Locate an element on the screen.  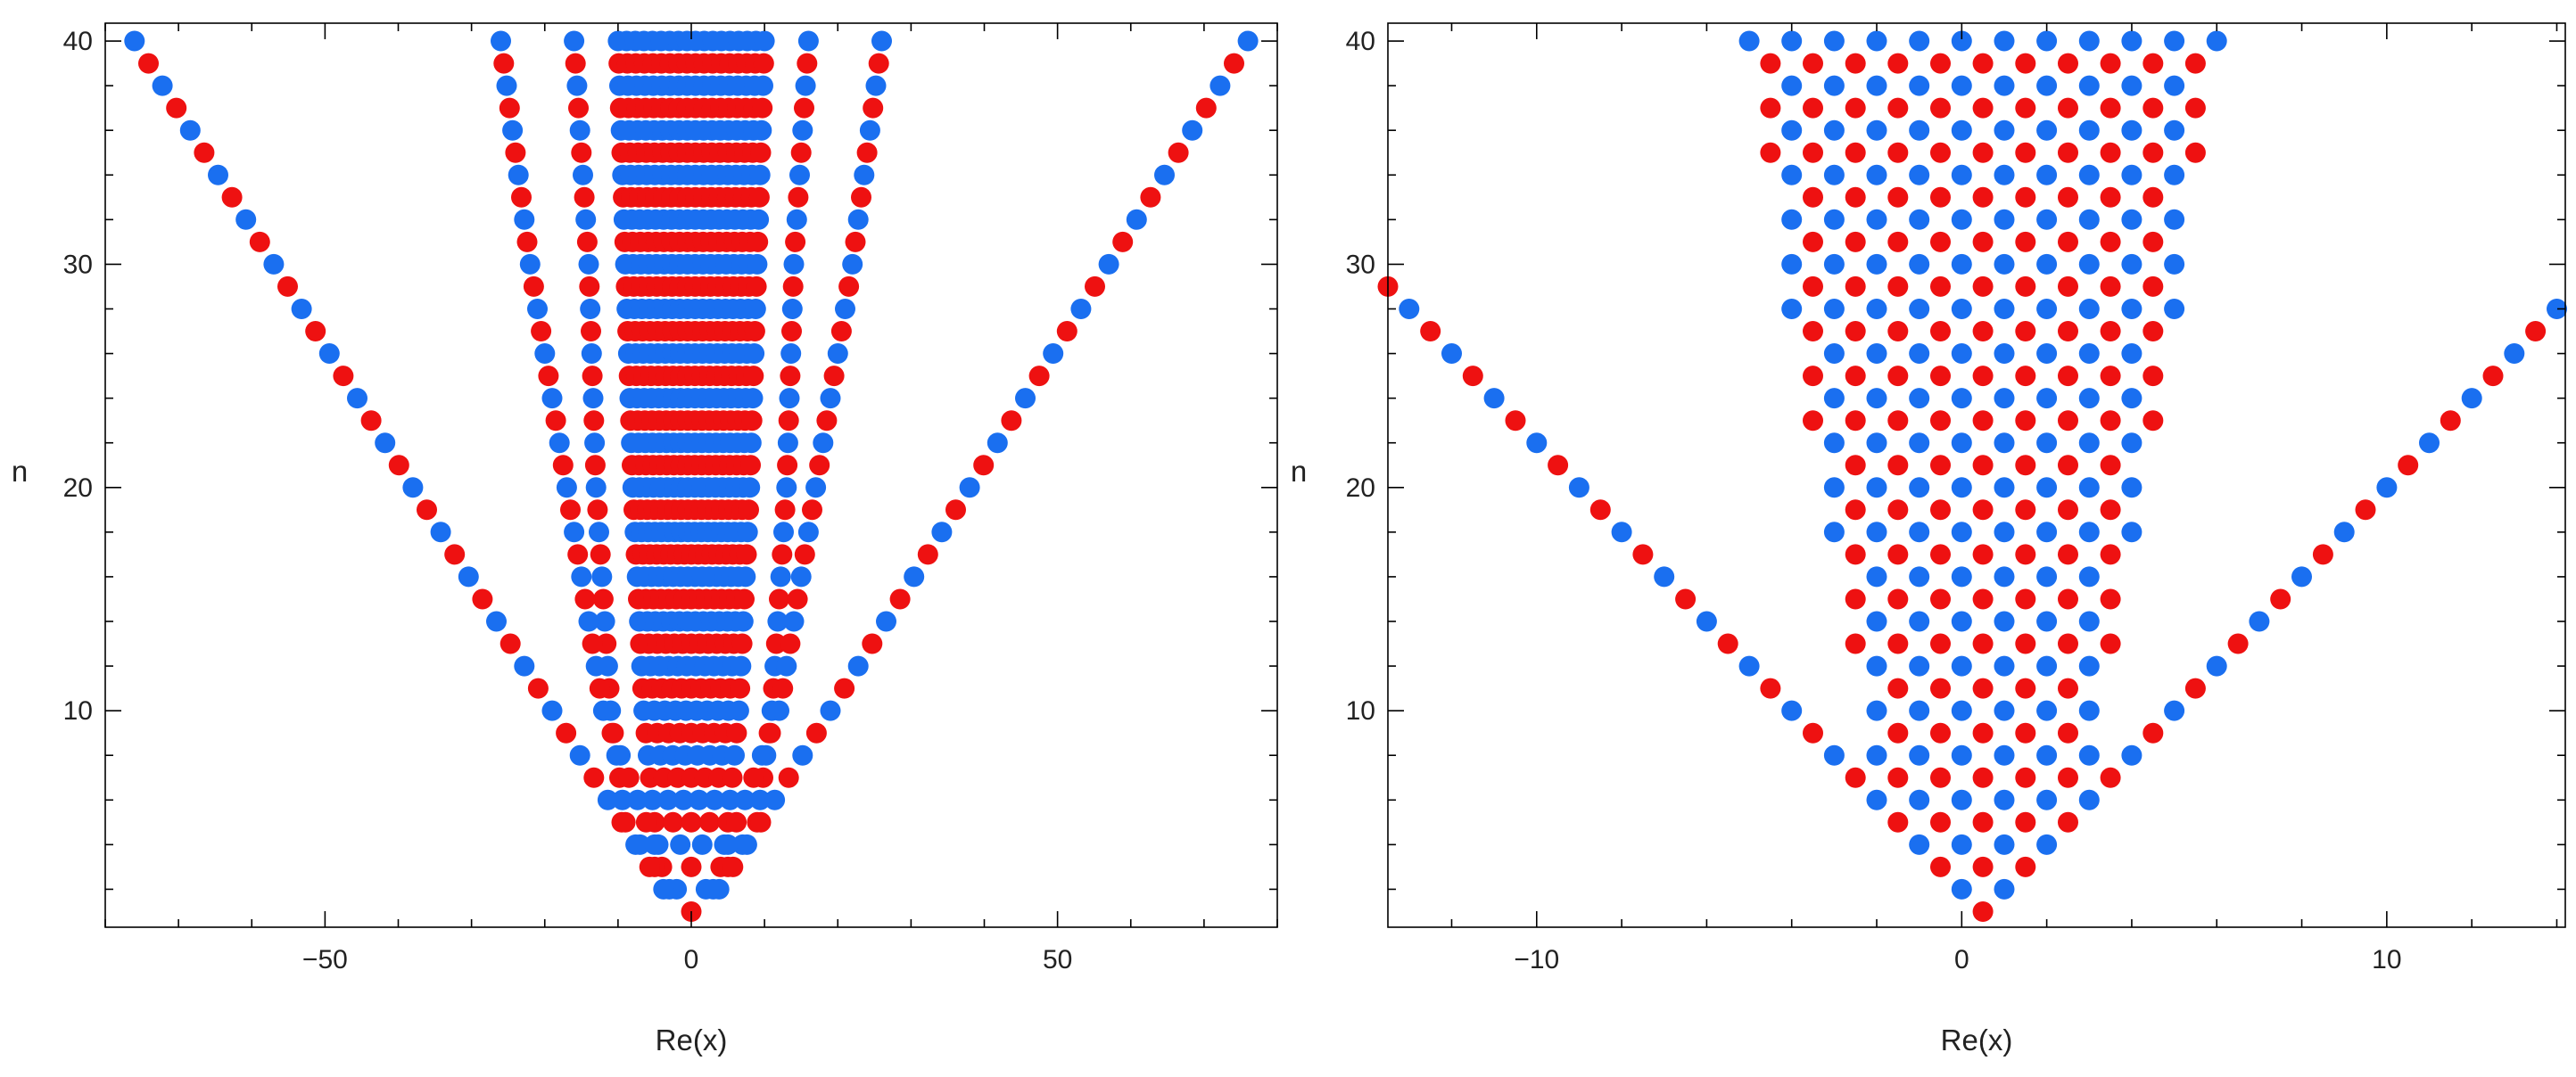
y-tick-label: 20 is located at coordinates (1360, 488).